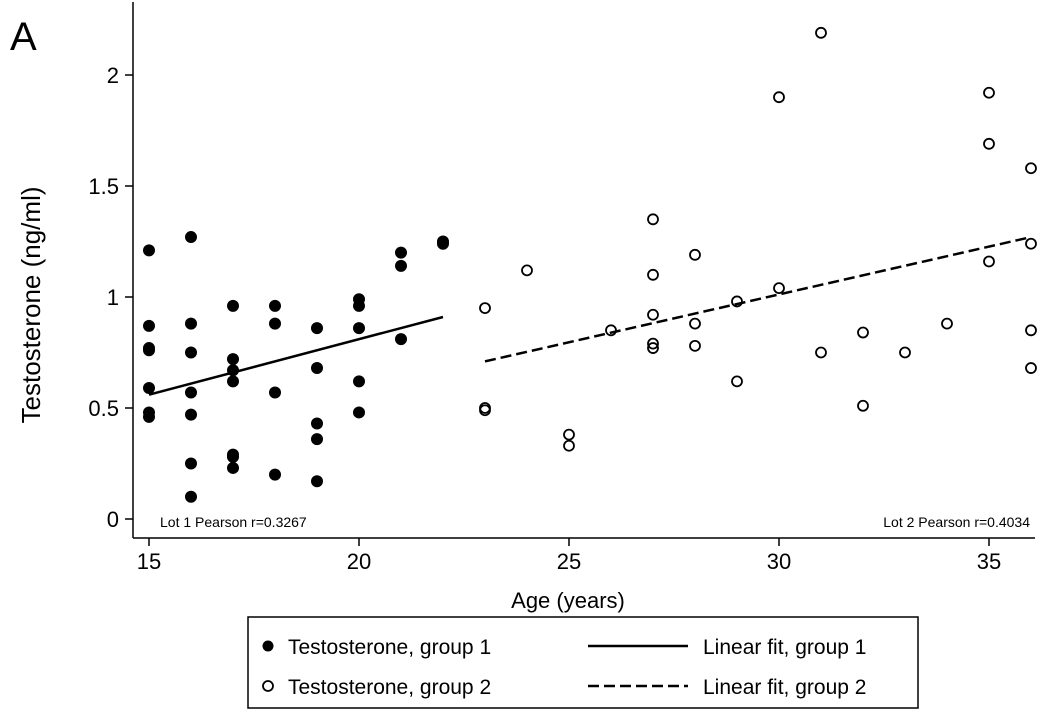 The width and height of the screenshot is (1055, 723). What do you see at coordinates (268, 686) in the screenshot?
I see `legend-marker-group2` at bounding box center [268, 686].